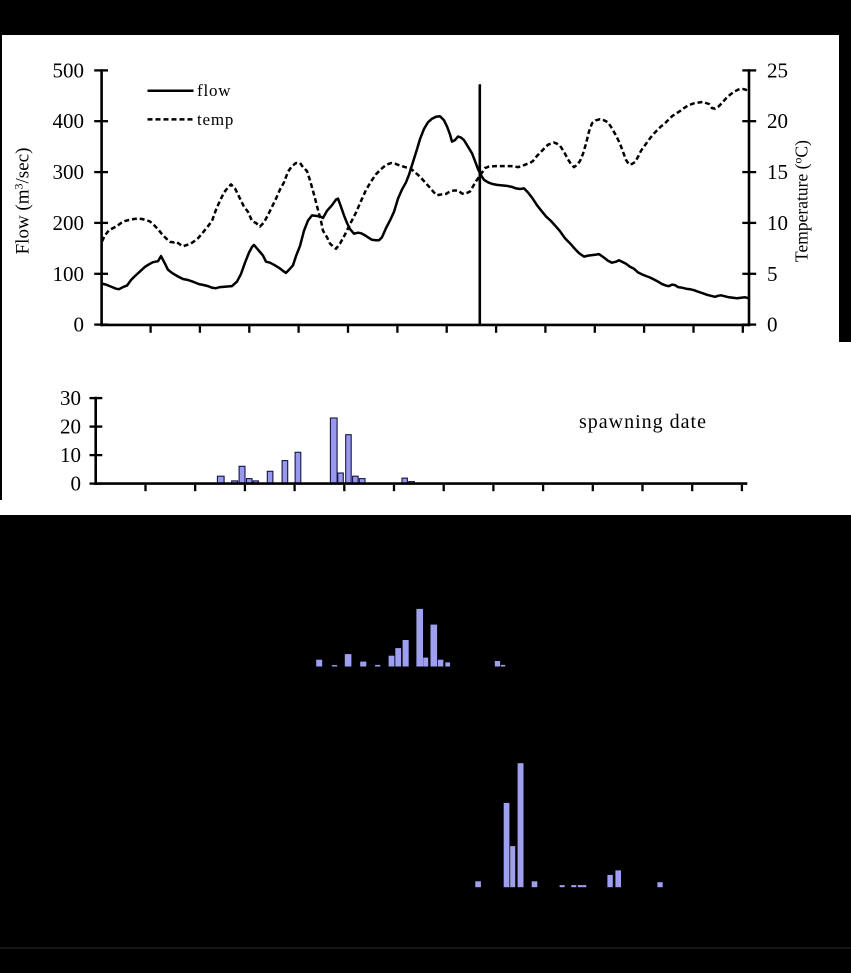 The height and width of the screenshot is (973, 851). Describe the element at coordinates (643, 422) in the screenshot. I see `svg-text: spawning date` at that location.